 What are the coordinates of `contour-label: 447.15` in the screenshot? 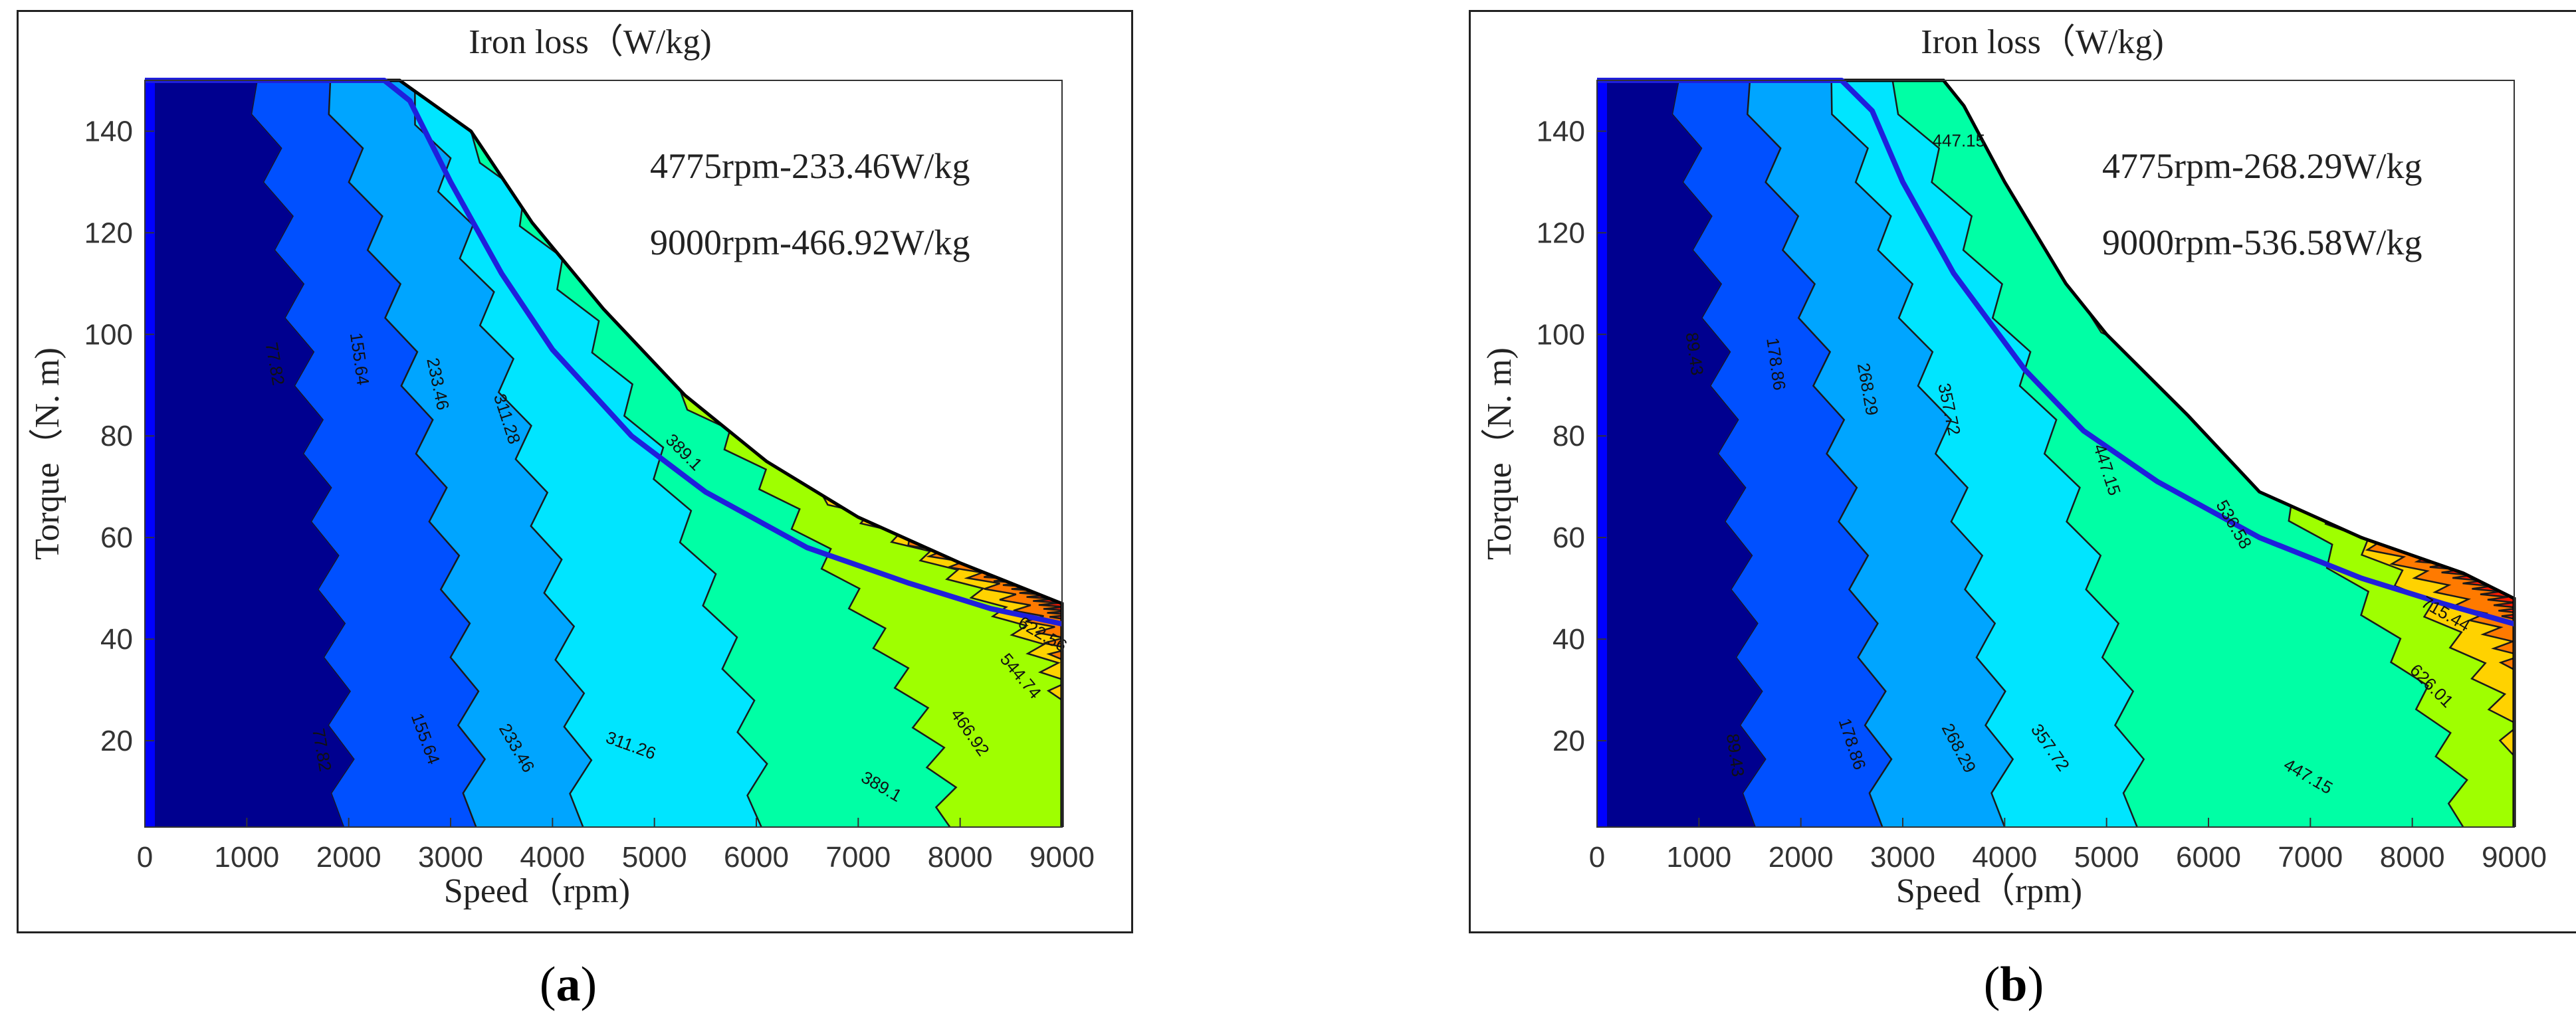 It's located at (1959, 140).